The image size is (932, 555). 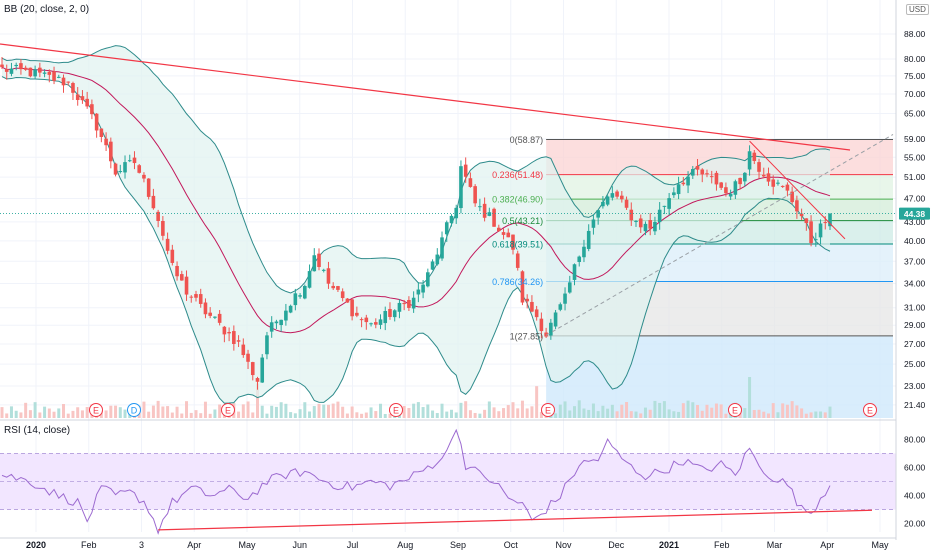 What do you see at coordinates (37, 430) in the screenshot?
I see `rsi-indicator-label: RSI (14, close)` at bounding box center [37, 430].